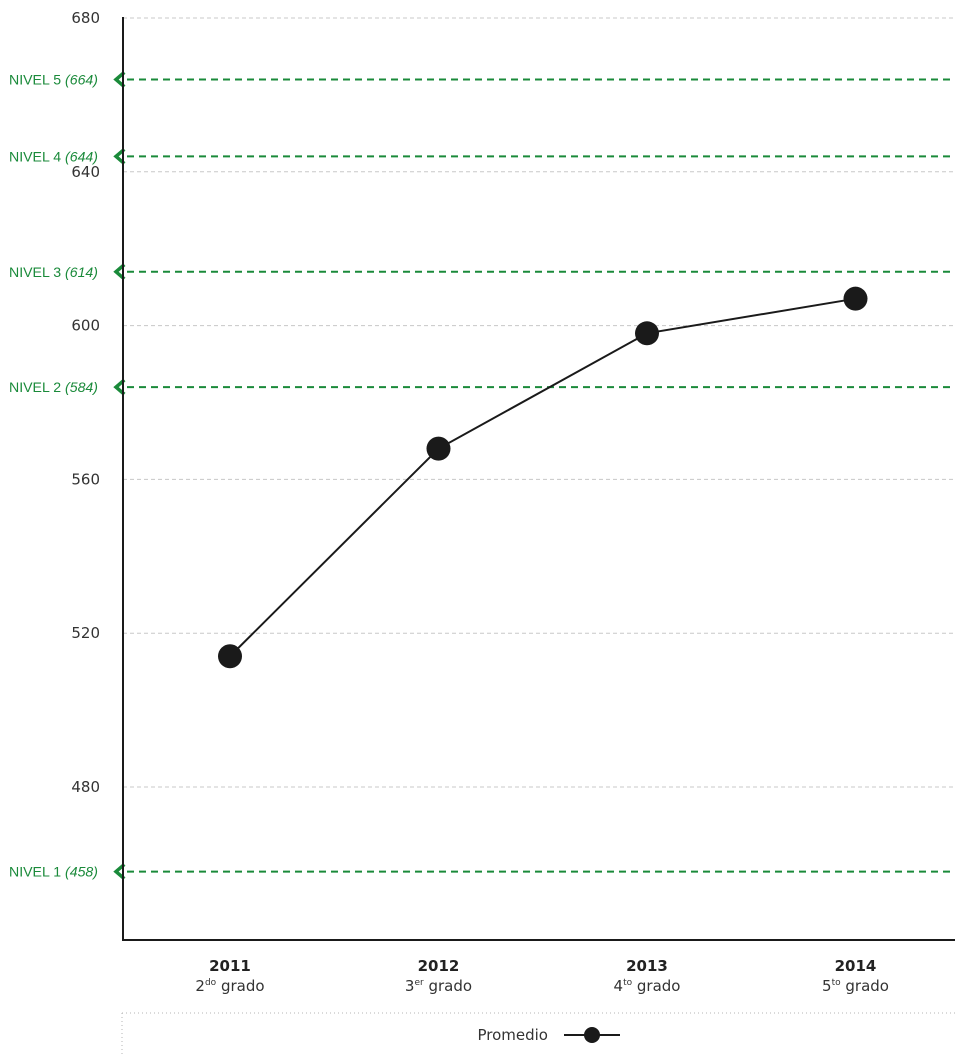 The height and width of the screenshot is (1057, 955). Describe the element at coordinates (85, 633) in the screenshot. I see `y-tick-label: 520` at that location.